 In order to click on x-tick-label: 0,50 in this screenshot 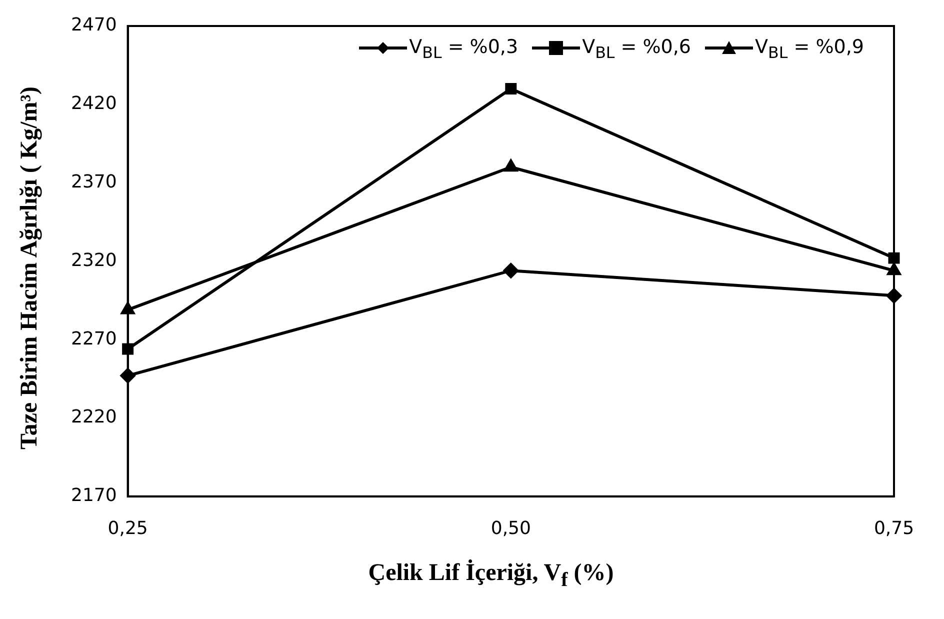, I will do `click(510, 528)`.